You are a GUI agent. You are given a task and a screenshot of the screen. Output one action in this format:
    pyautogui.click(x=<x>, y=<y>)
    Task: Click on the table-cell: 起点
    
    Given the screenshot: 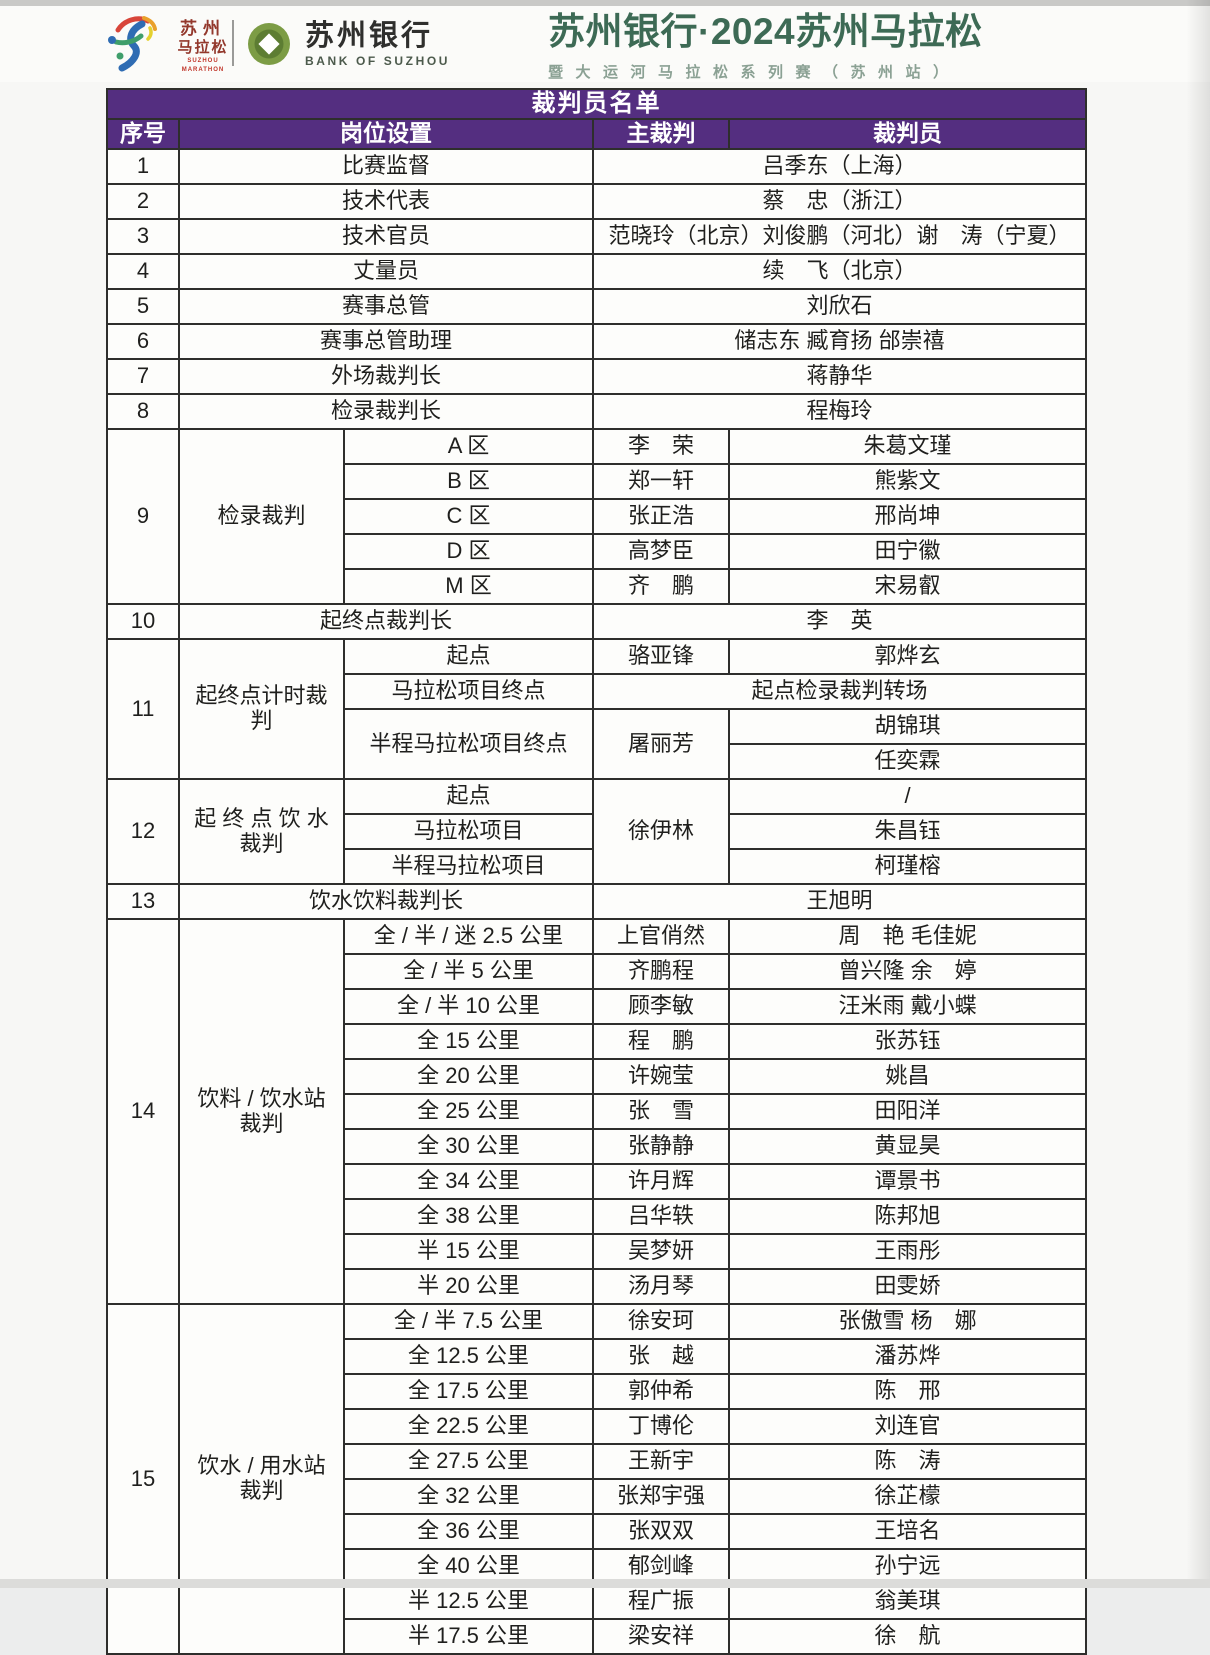 What is the action you would take?
    pyautogui.click(x=468, y=656)
    